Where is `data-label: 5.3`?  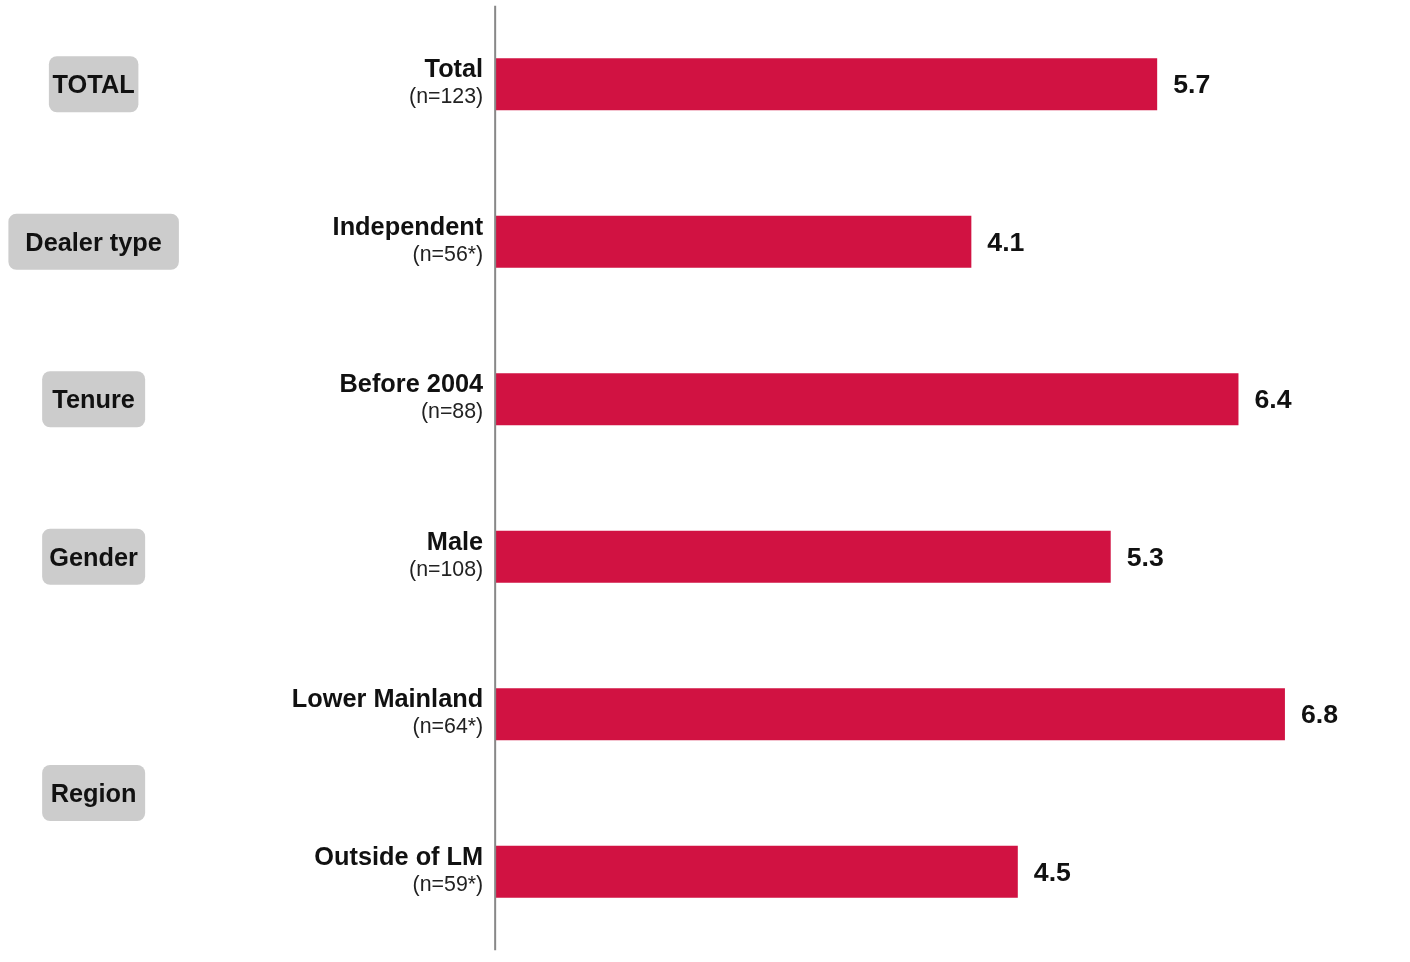 data-label: 5.3 is located at coordinates (1145, 556).